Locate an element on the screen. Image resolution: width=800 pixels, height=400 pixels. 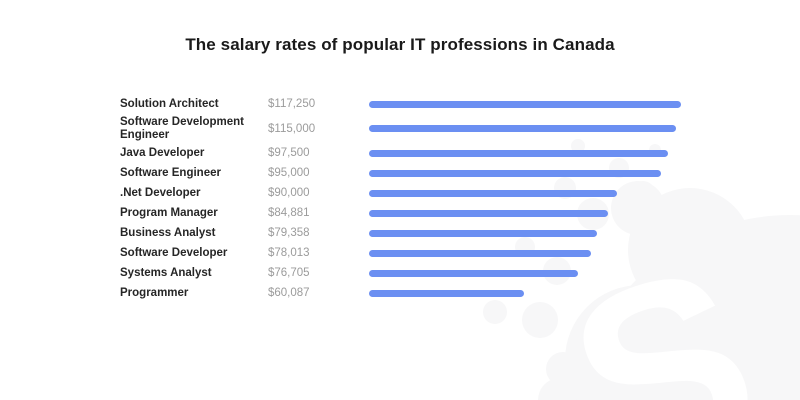
profession-label: .Net Developer is located at coordinates (160, 192).